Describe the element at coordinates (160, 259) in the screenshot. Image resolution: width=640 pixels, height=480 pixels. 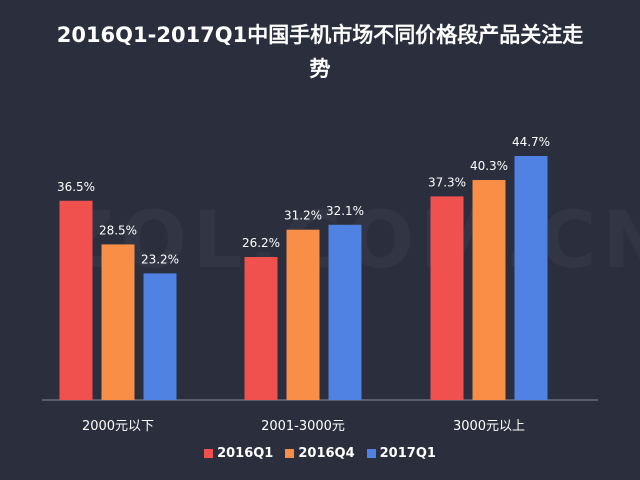
I see `data-label: 23.2%` at that location.